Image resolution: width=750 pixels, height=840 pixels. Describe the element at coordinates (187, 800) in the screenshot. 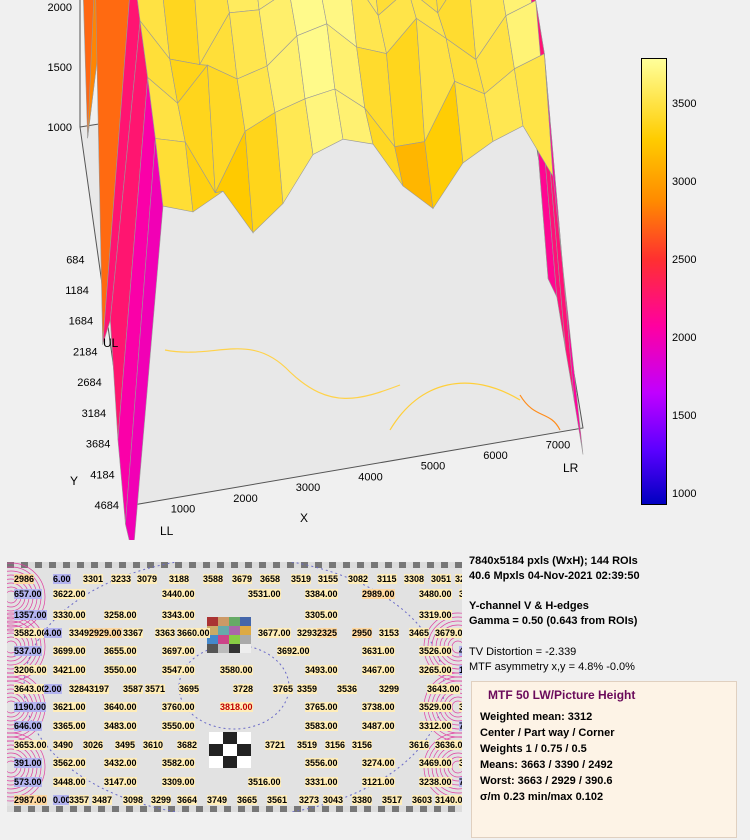

I see `mtf-cell-value: 3664` at that location.